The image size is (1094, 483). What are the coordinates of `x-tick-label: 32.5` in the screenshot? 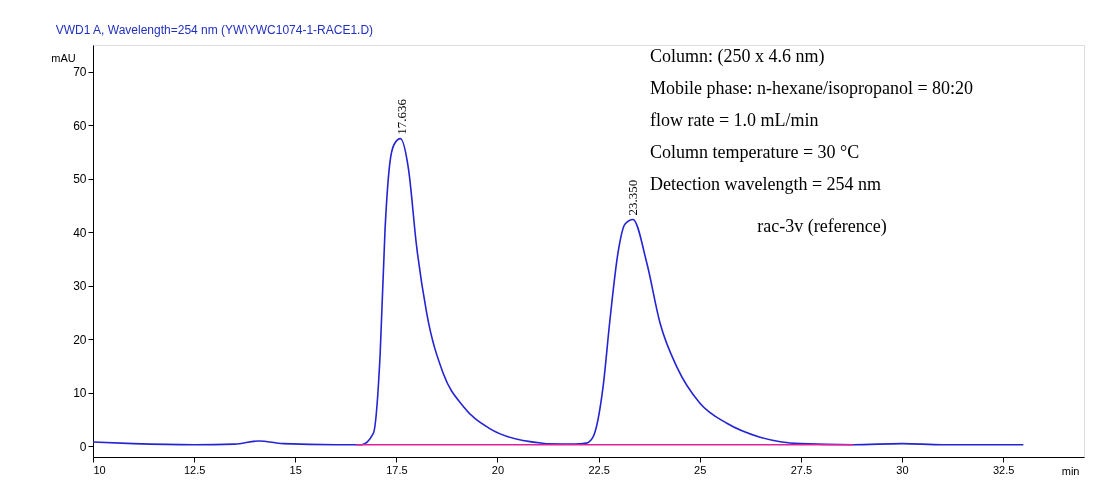 It's located at (1003, 469).